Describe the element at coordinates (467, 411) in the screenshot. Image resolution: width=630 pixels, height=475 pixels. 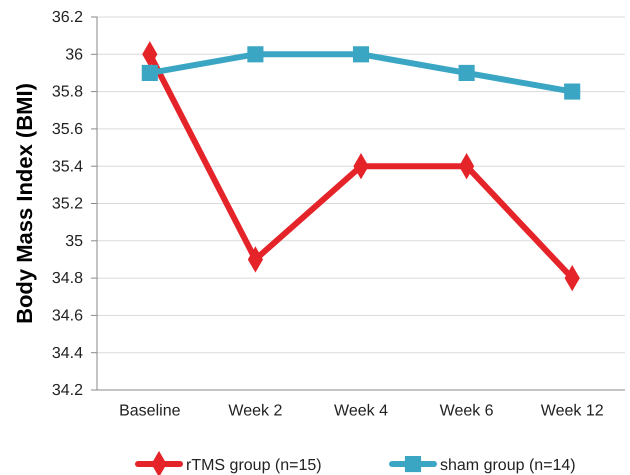
I see `x-tick-label: Week 6` at that location.